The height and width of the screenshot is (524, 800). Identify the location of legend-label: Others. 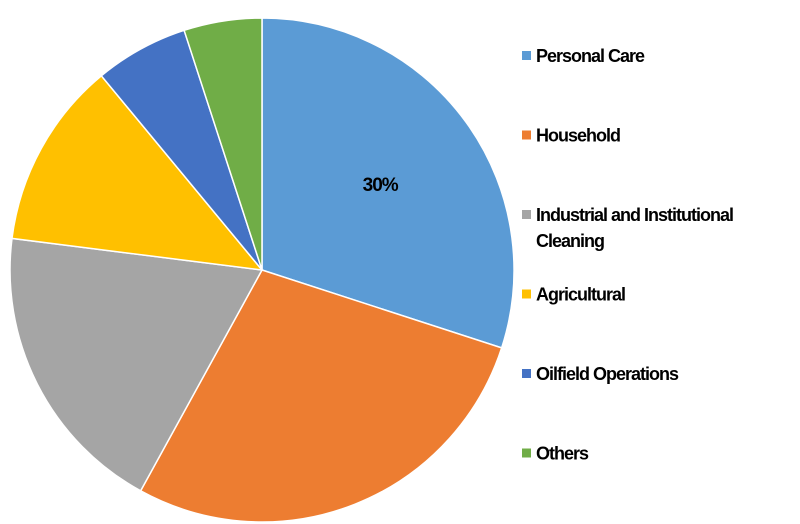
(562, 454).